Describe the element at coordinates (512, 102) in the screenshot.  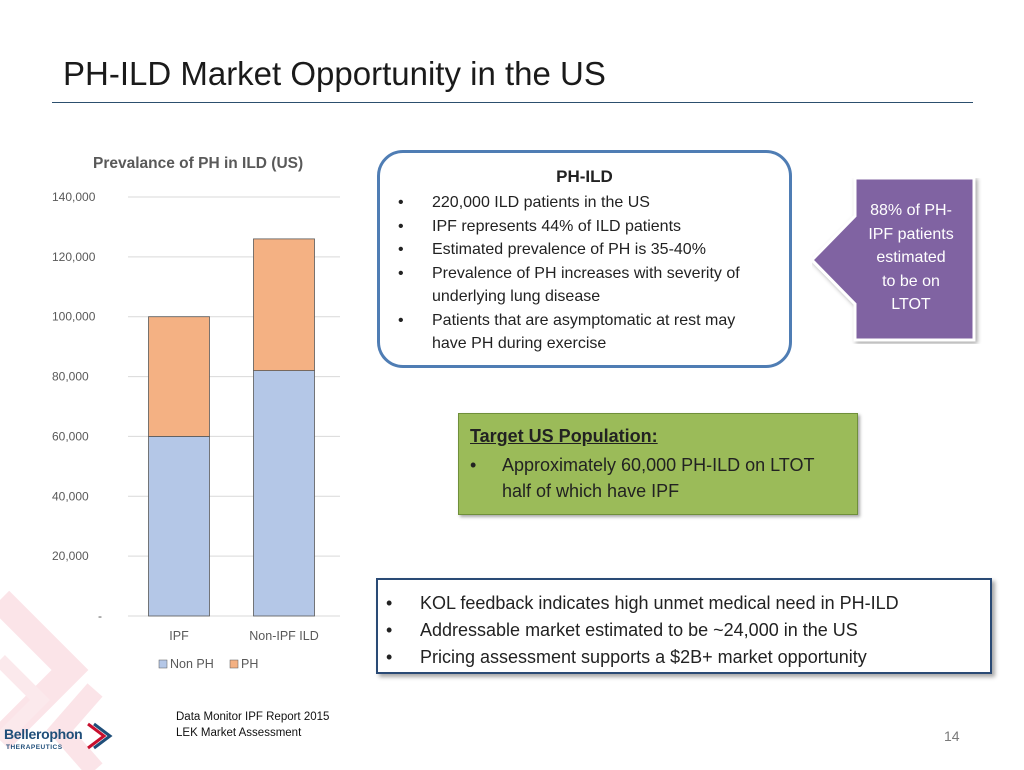
I see `title-rule` at that location.